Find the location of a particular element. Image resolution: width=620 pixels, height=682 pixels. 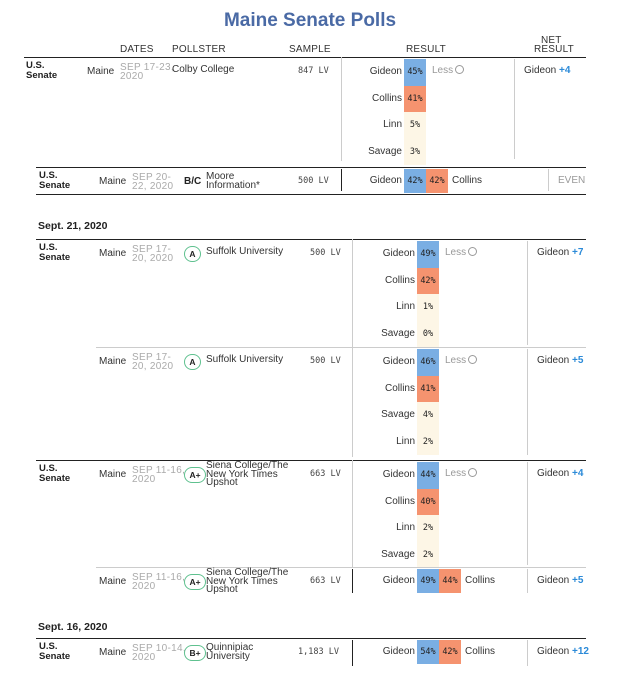

result-bar: 0% is located at coordinates (428, 333).